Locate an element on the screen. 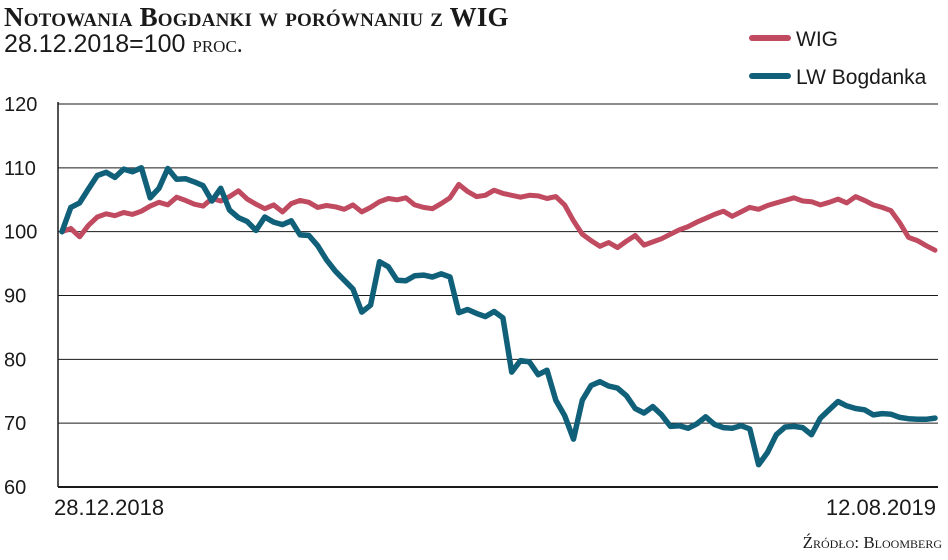 This screenshot has height=560, width=948. chart-title: Notowania Bogdanki w porównaniu z WIG is located at coordinates (256, 17).